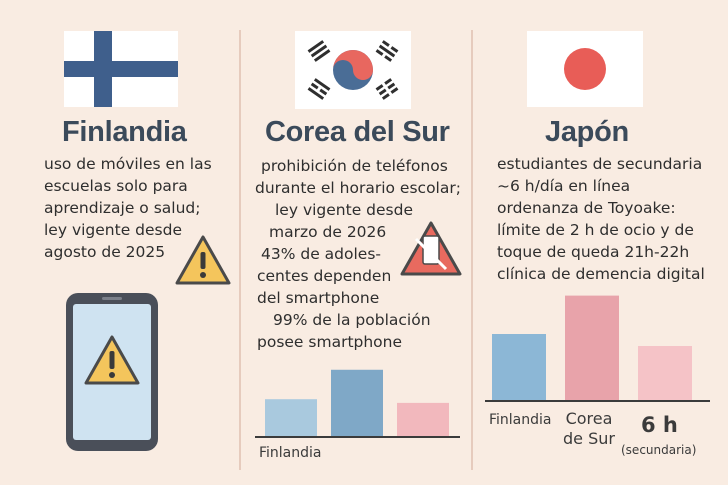 This screenshot has height=485, width=728. I want to click on finland-flag-icon, so click(121, 69).